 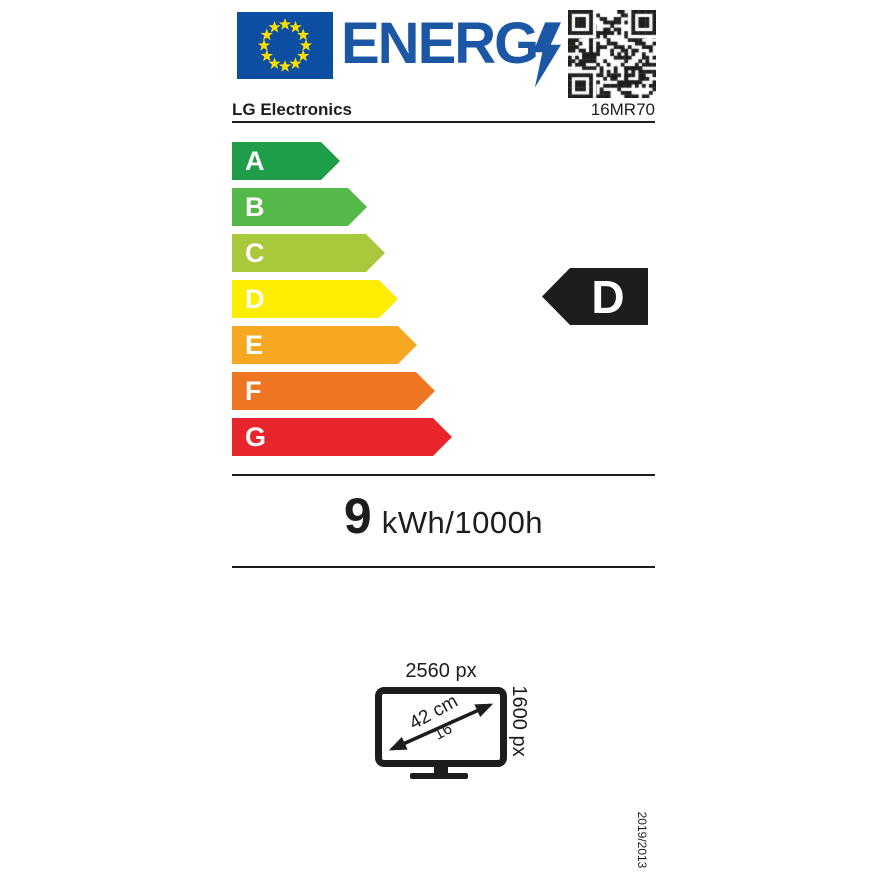 What do you see at coordinates (255, 252) in the screenshot?
I see `class-letter: C` at bounding box center [255, 252].